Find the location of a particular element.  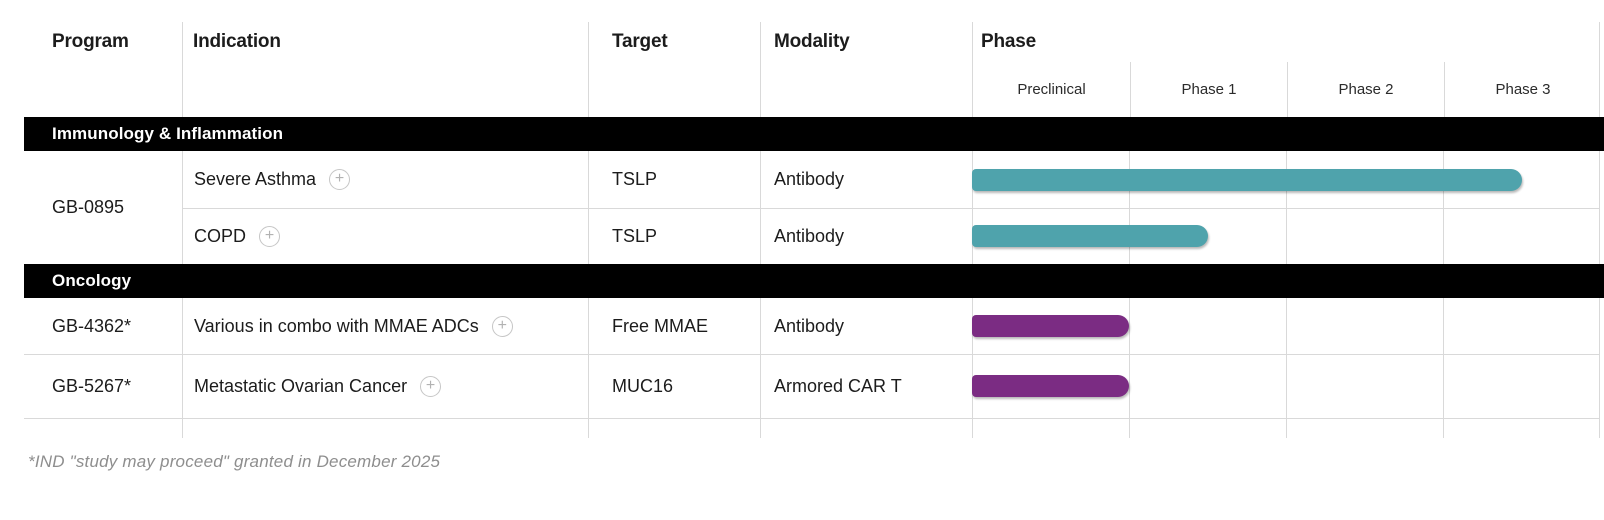

phase-progress-bar-copd is located at coordinates (1090, 236).